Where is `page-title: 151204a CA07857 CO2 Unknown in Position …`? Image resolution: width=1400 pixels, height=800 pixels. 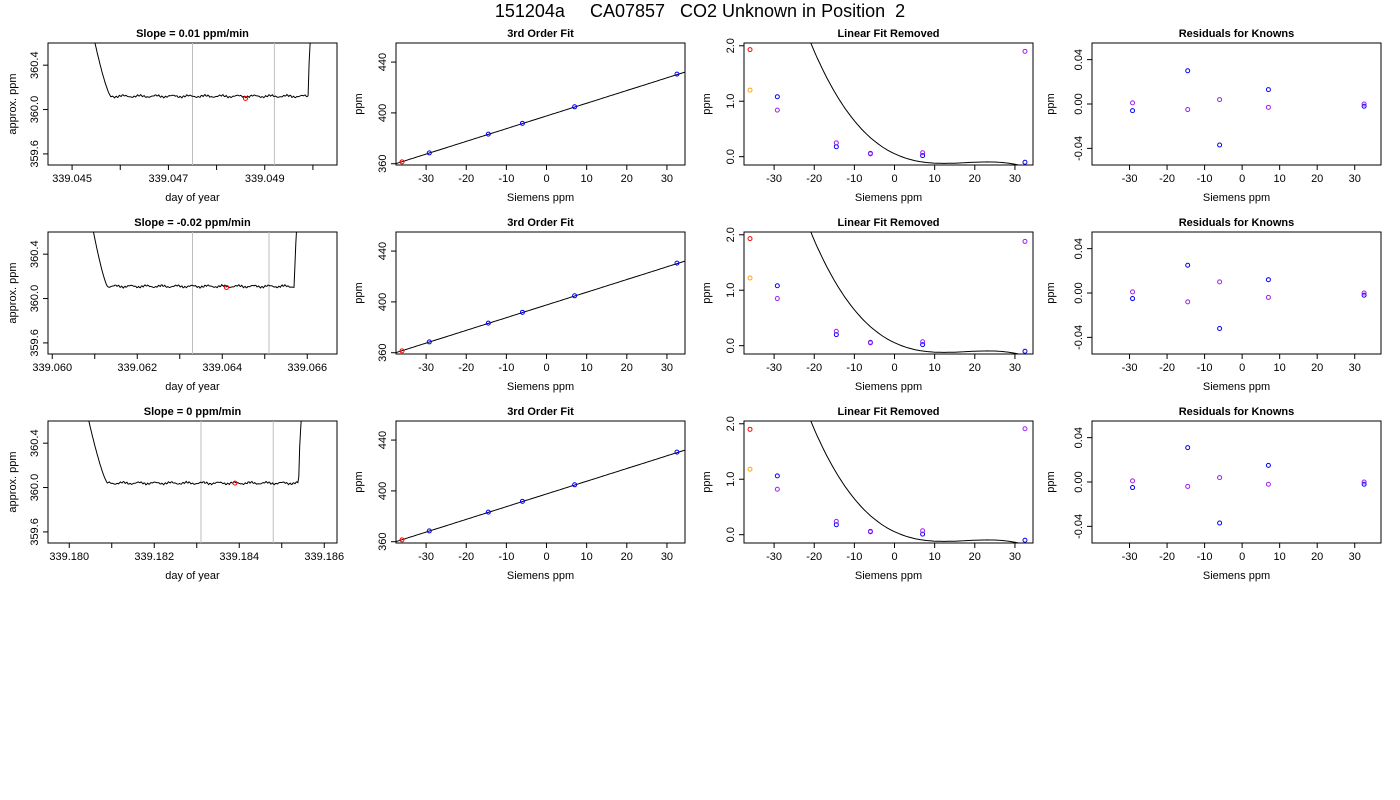 page-title: 151204a CA07857 CO2 Unknown in Position … is located at coordinates (700, 11).